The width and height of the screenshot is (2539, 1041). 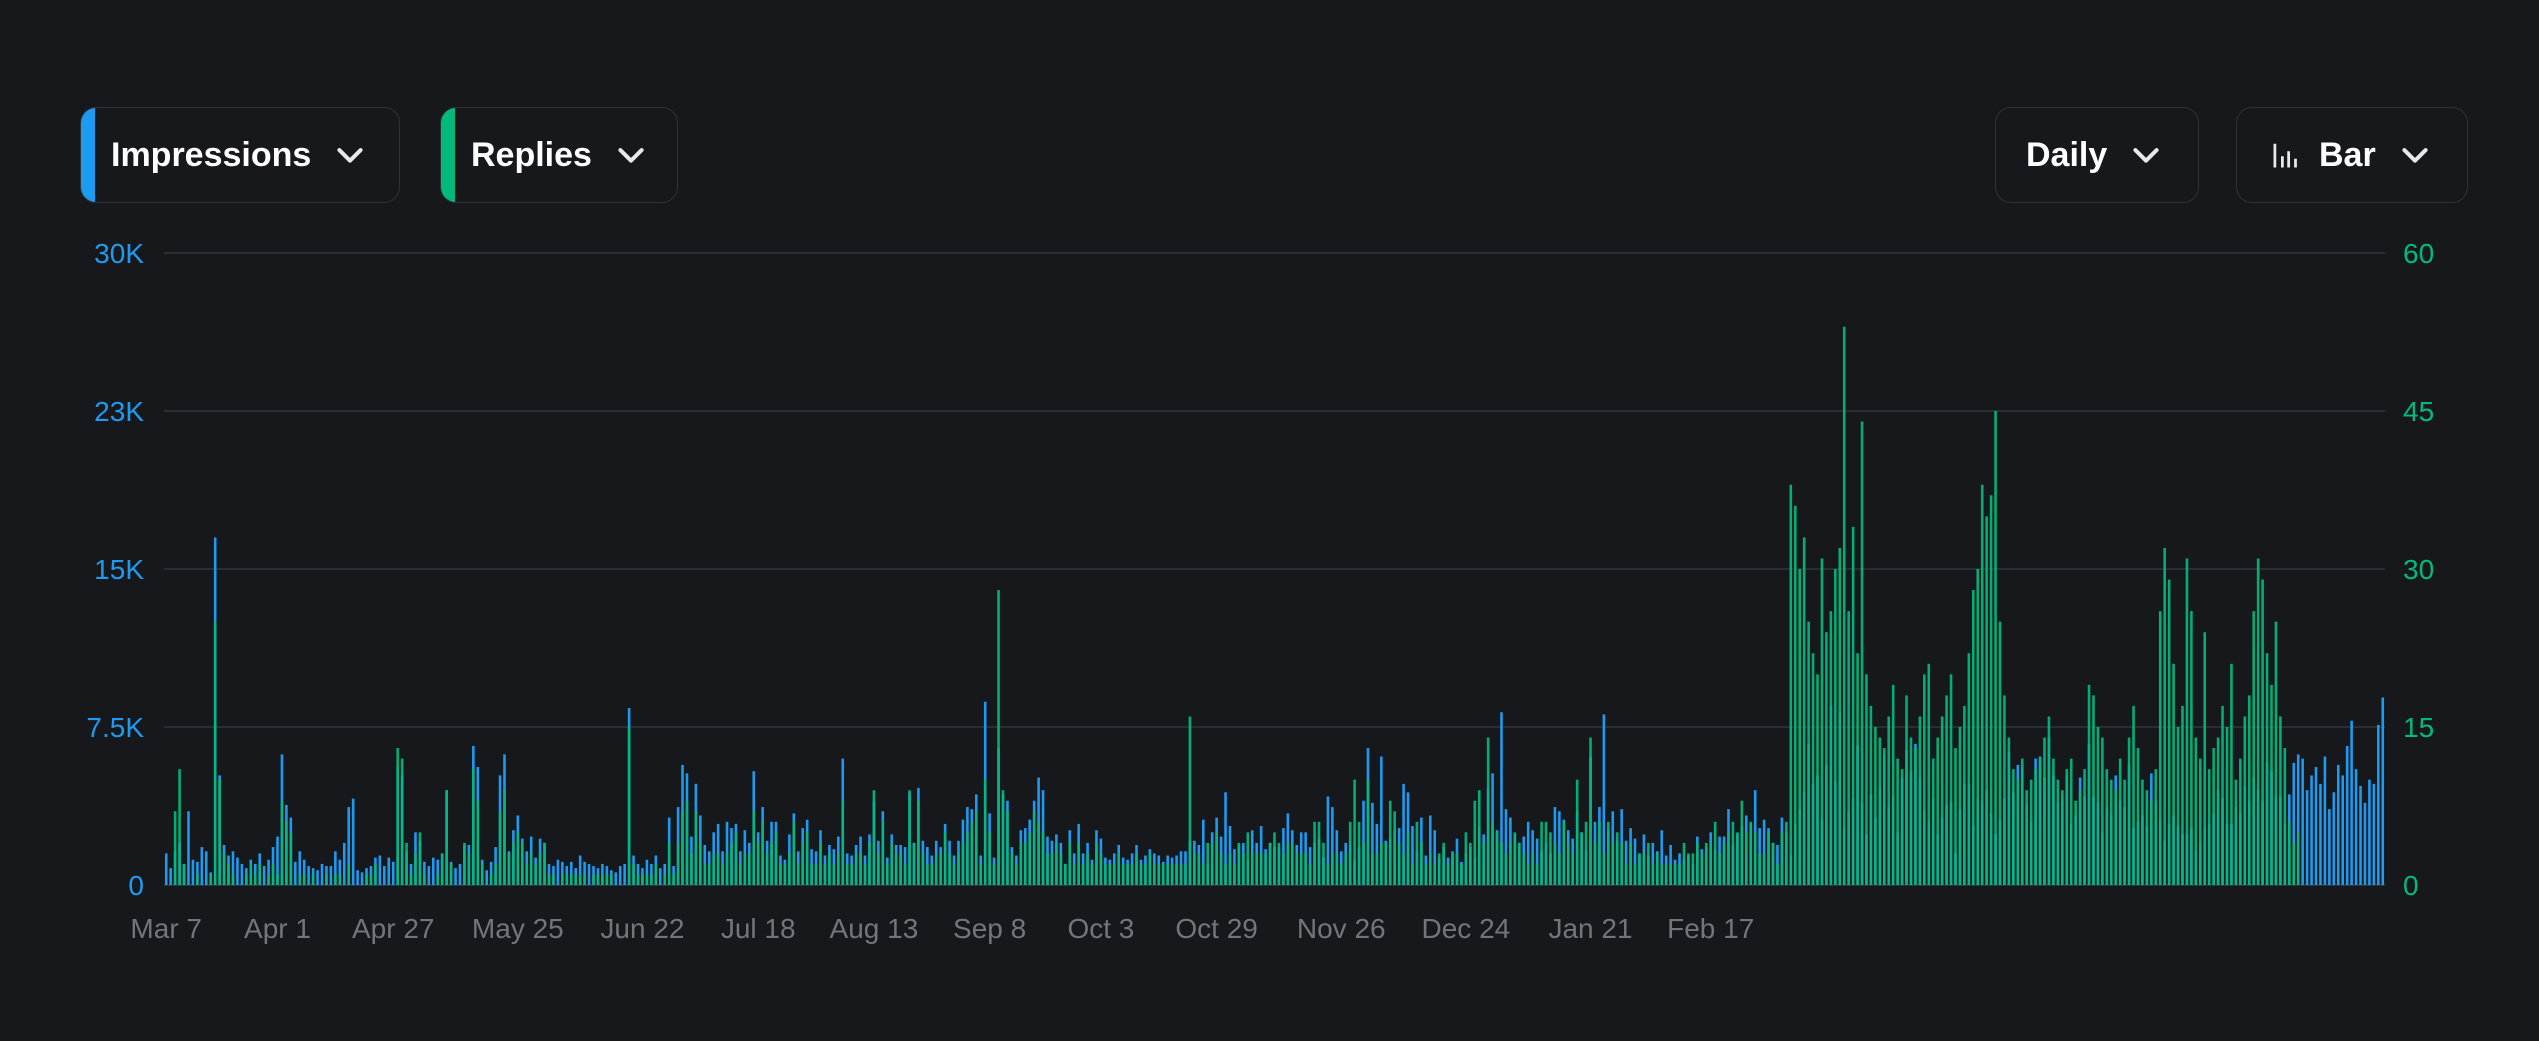 What do you see at coordinates (2352, 155) in the screenshot?
I see `chart-type-dropdown: Bar` at bounding box center [2352, 155].